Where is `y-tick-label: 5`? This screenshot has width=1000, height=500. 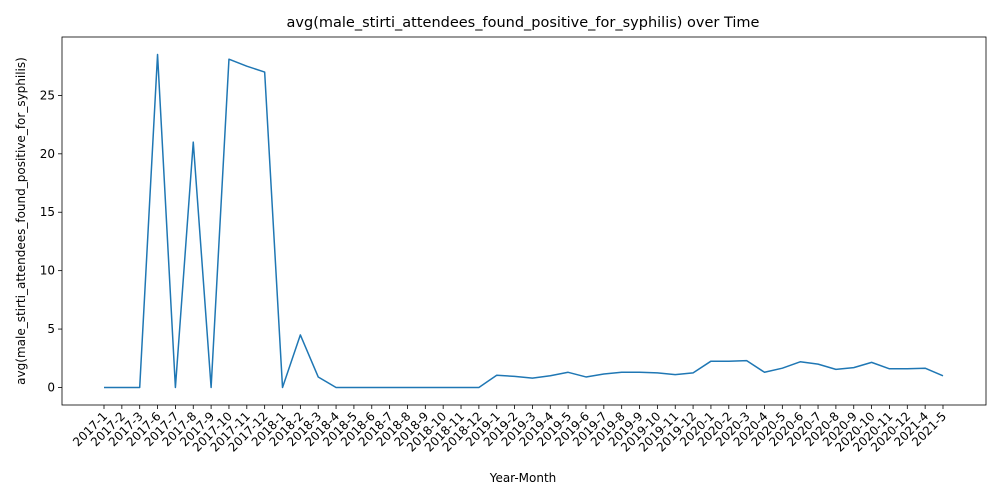
y-tick-label: 5 is located at coordinates (51, 329).